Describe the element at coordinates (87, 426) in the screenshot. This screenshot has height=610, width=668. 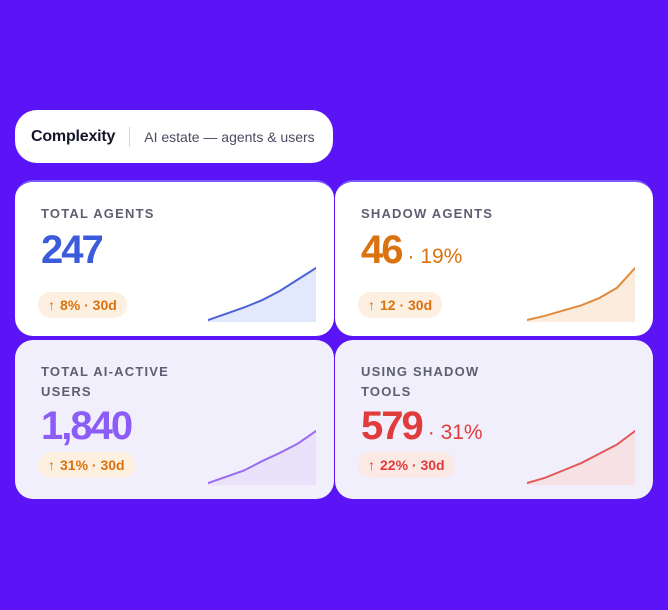
I see `card-value: 1,840` at that location.